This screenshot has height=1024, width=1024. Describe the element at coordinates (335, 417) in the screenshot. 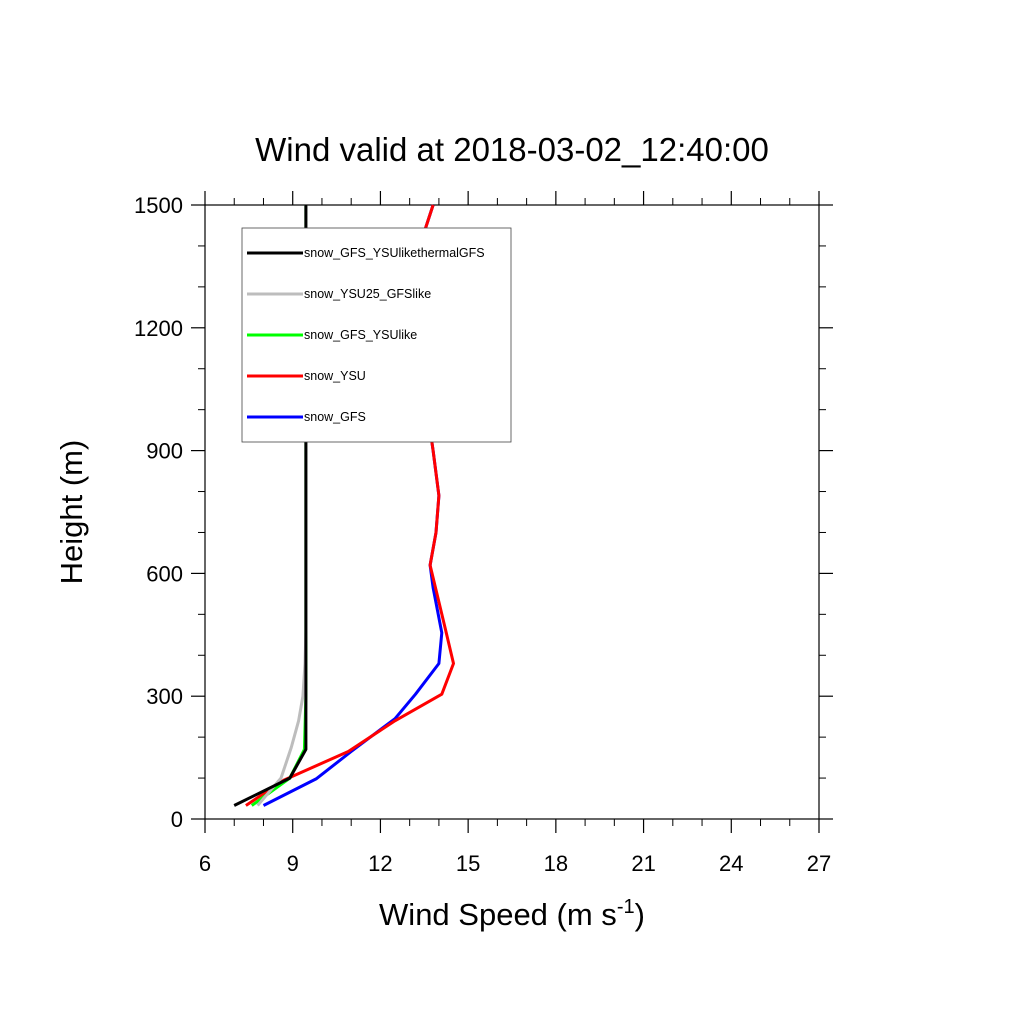

I see `legend-label: snow_GFS` at that location.